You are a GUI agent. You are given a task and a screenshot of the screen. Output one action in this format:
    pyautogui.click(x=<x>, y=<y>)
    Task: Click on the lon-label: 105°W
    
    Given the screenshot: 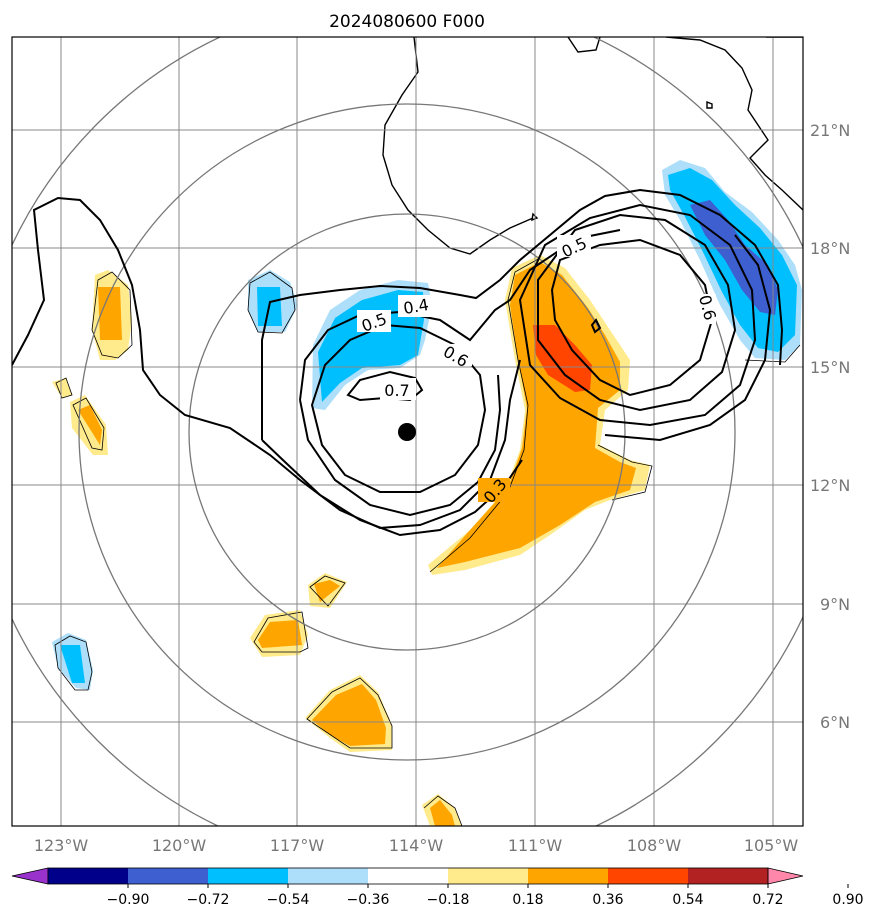 What is the action you would take?
    pyautogui.click(x=771, y=845)
    